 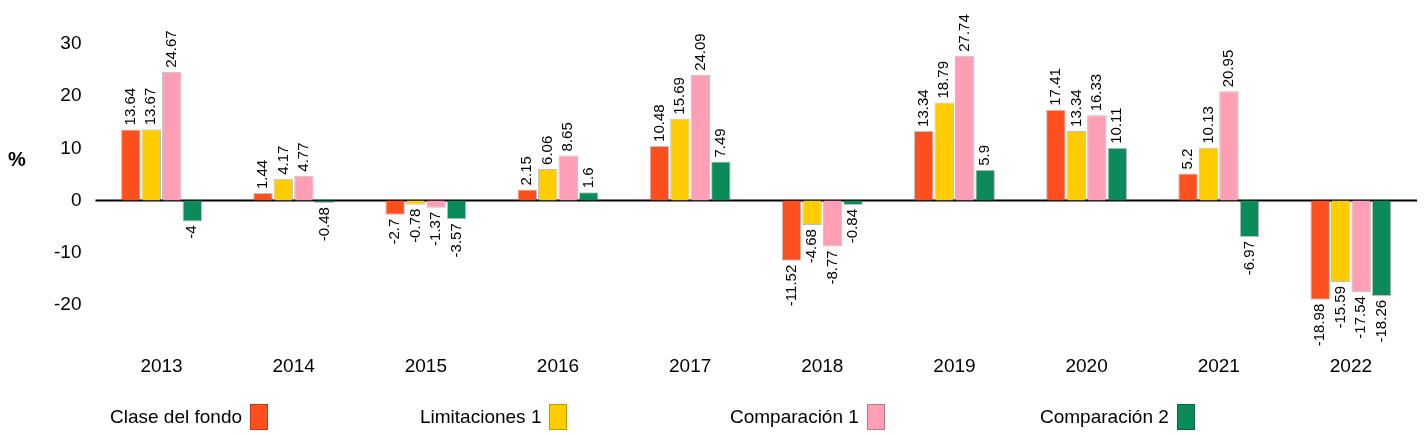 I want to click on y-axis-title: %, so click(x=17, y=159).